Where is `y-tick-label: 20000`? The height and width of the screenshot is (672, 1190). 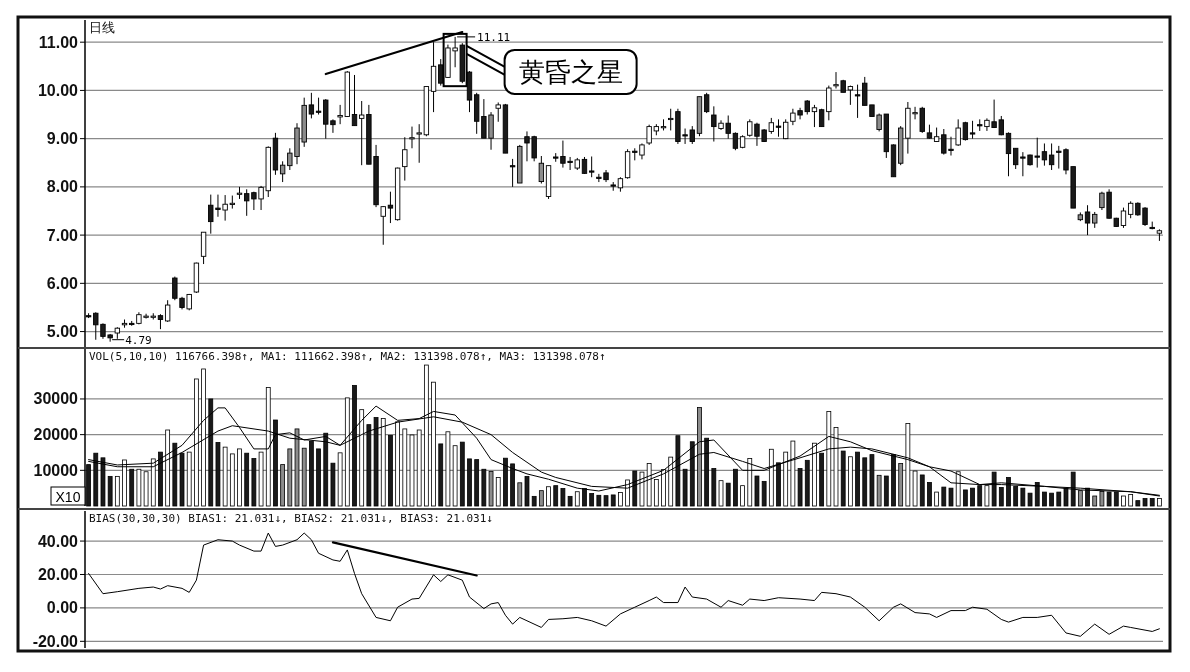
y-tick-label: 20000 is located at coordinates (56, 435).